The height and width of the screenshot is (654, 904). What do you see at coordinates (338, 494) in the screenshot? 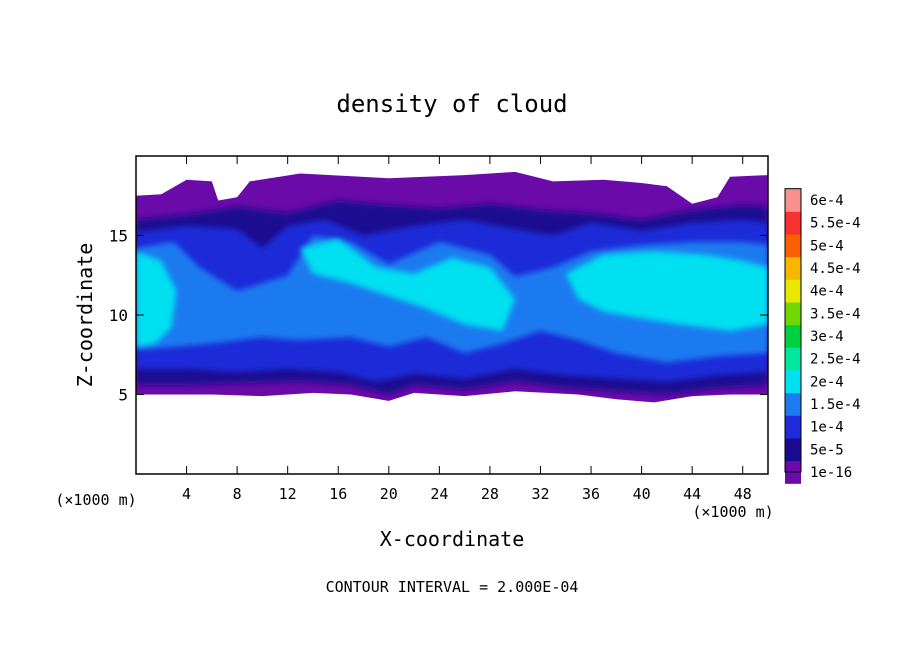
I see `x-tick-label: 16` at bounding box center [338, 494].